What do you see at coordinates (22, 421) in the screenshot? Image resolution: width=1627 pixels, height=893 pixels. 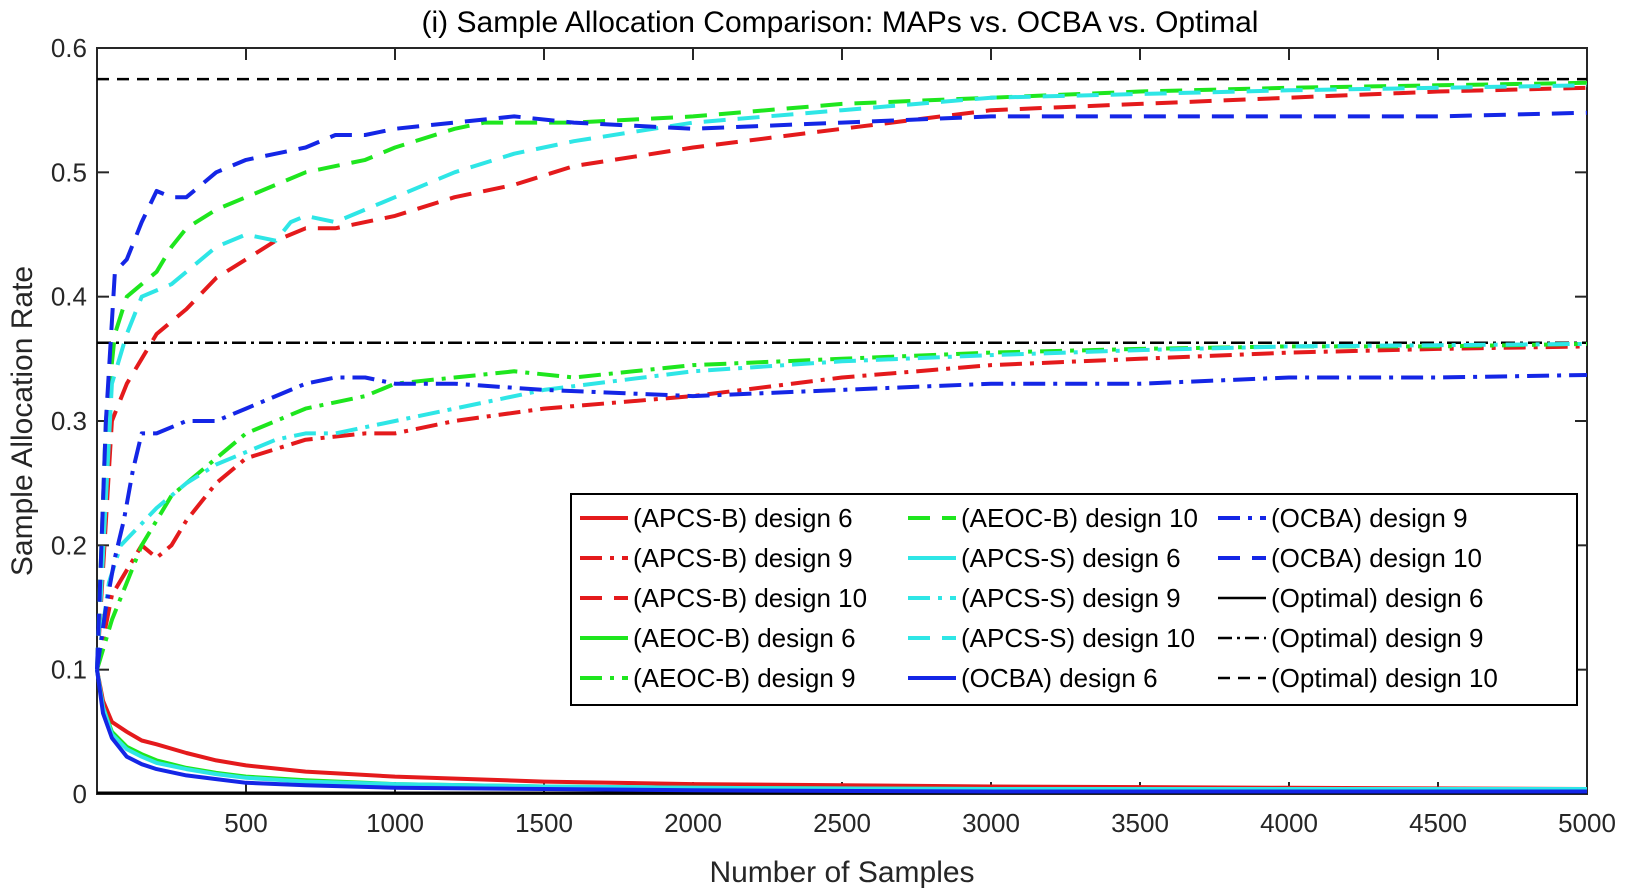 I see `y-axis-title: Sample Allocation Rate` at bounding box center [22, 421].